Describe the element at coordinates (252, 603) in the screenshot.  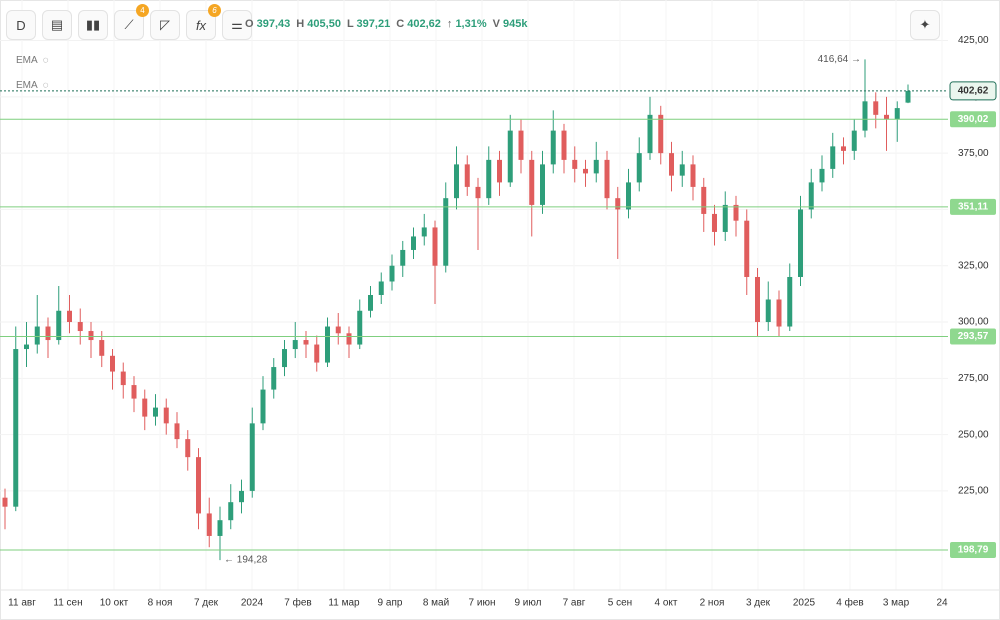
I see `x-tick-label: 2024` at that location.